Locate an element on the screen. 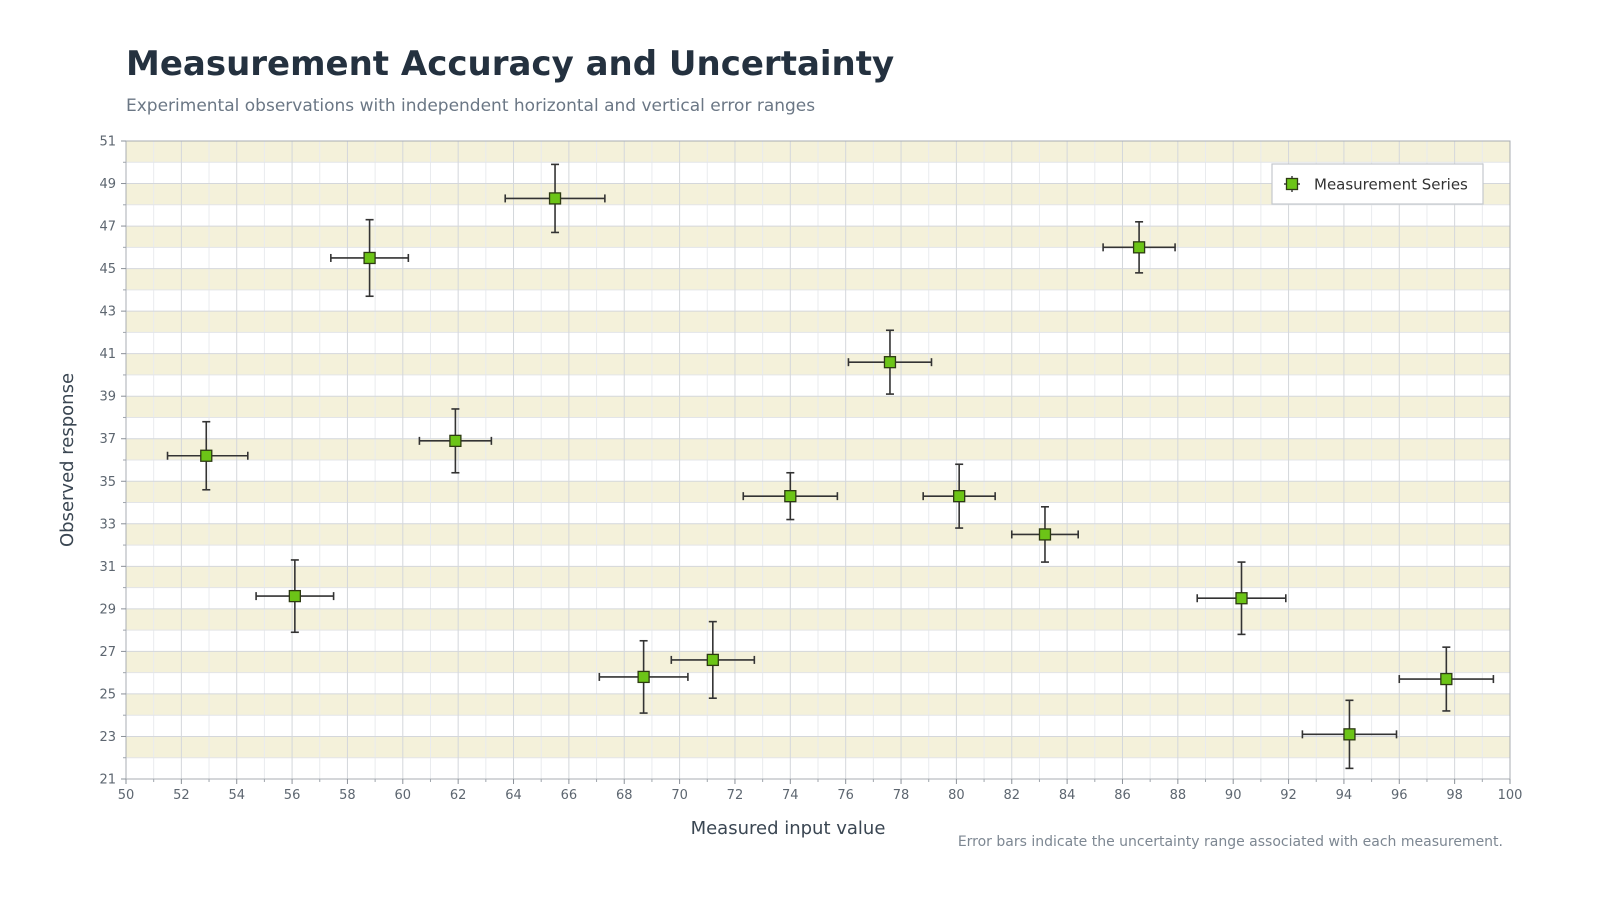 Image resolution: width=1600 pixels, height=900 pixels. y-tick-label: 29 is located at coordinates (107, 609).